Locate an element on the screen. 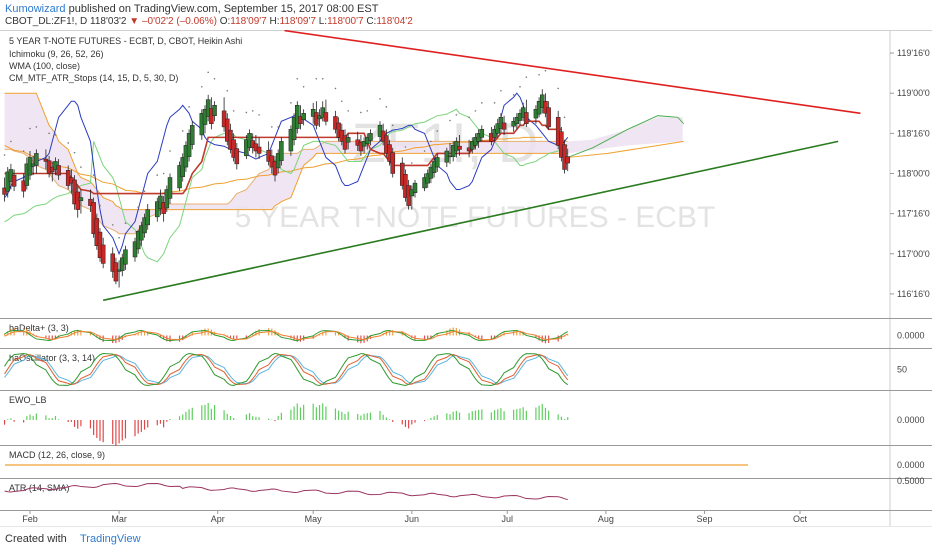 The width and height of the screenshot is (932, 551). author-name: Kumowizard is located at coordinates (35, 9).